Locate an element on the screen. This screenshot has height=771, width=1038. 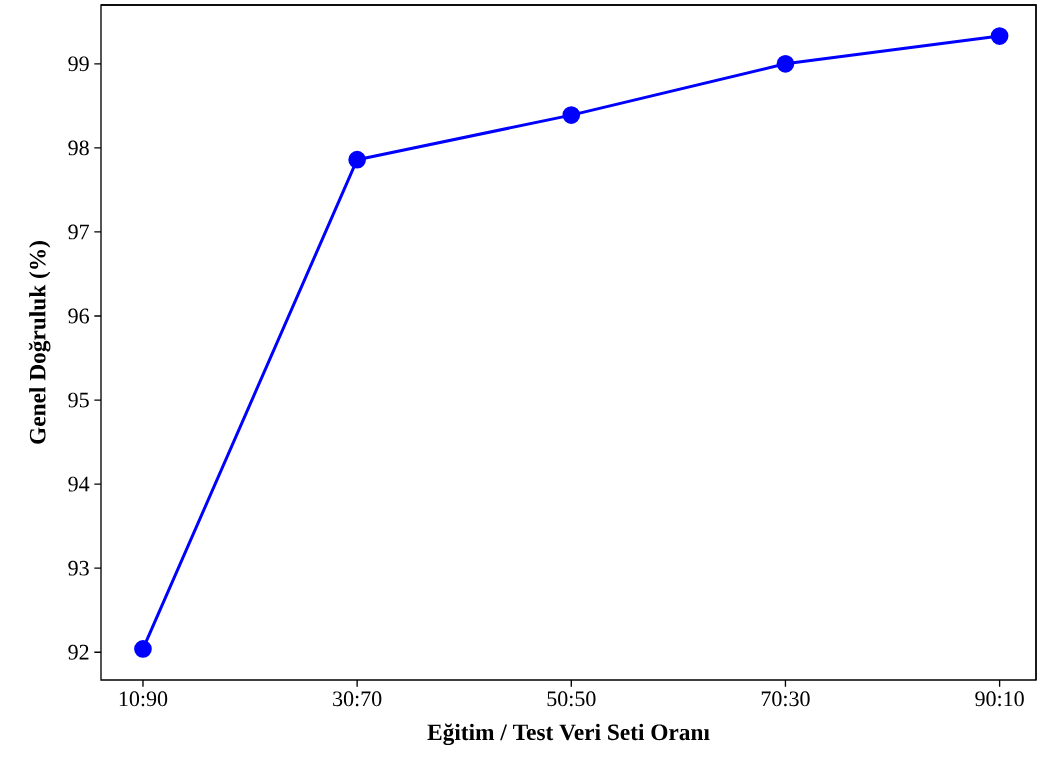
y-tick-label: 95 is located at coordinates (78, 400).